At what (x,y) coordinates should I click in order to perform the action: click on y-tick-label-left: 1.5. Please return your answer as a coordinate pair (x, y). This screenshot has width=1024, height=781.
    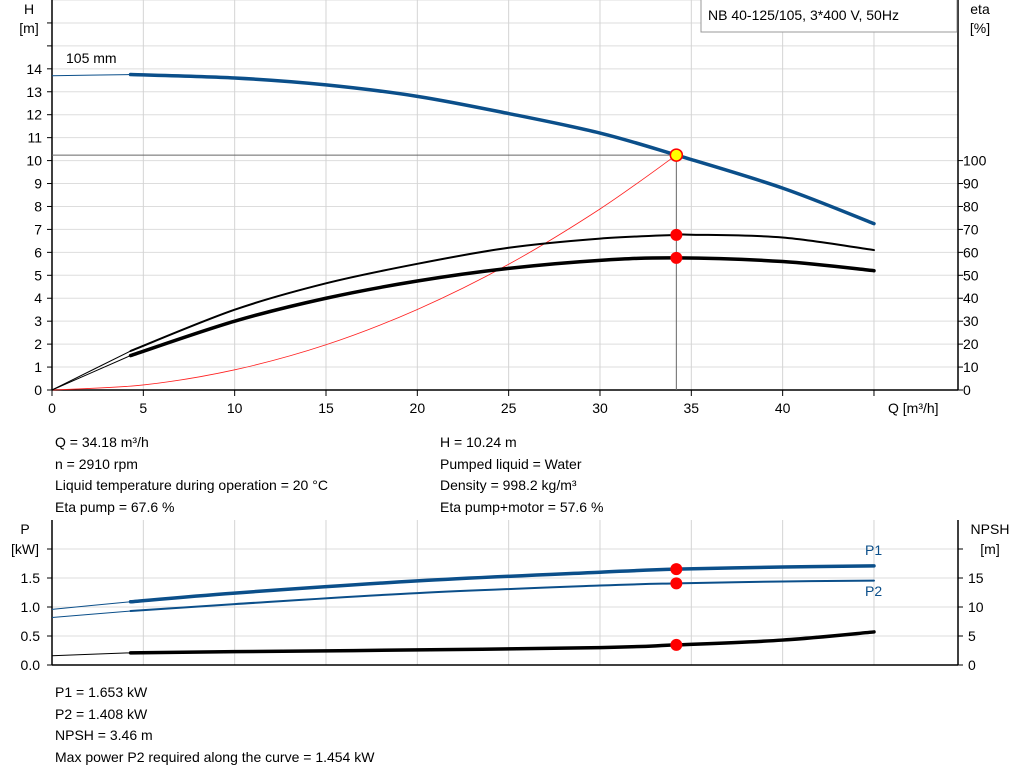
    Looking at the image, I should click on (31, 578).